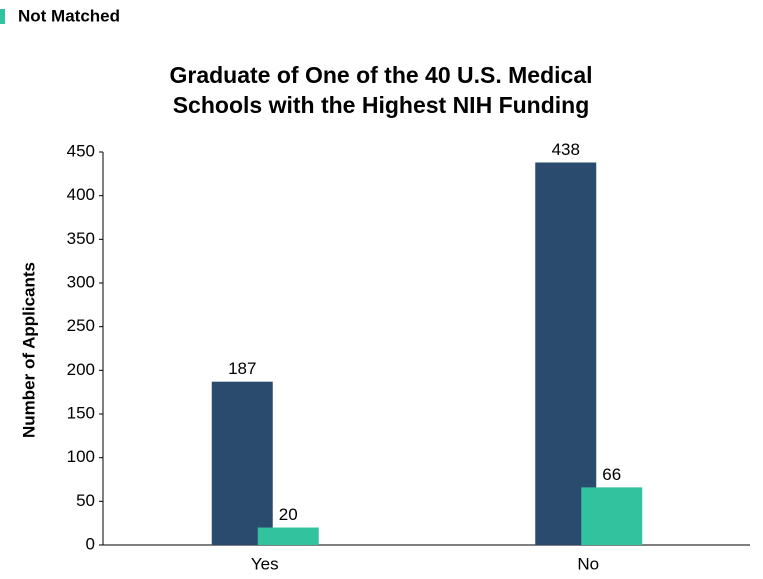 The height and width of the screenshot is (579, 763). What do you see at coordinates (81, 150) in the screenshot?
I see `y-tick-label: 450` at bounding box center [81, 150].